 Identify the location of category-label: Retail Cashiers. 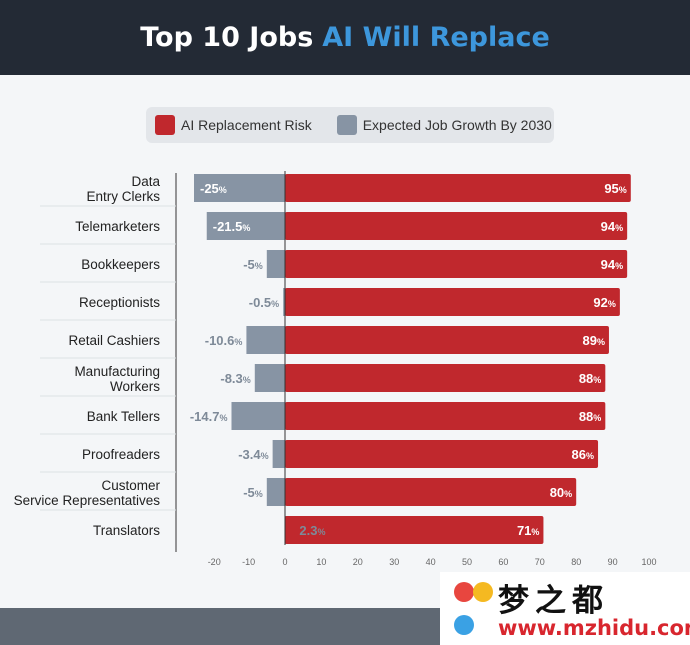
(114, 340).